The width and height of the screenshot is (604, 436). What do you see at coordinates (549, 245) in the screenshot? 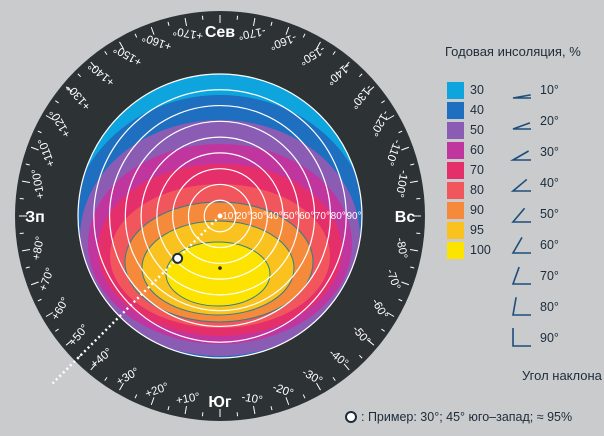
I see `tilt-legend-label: 60°` at bounding box center [549, 245].